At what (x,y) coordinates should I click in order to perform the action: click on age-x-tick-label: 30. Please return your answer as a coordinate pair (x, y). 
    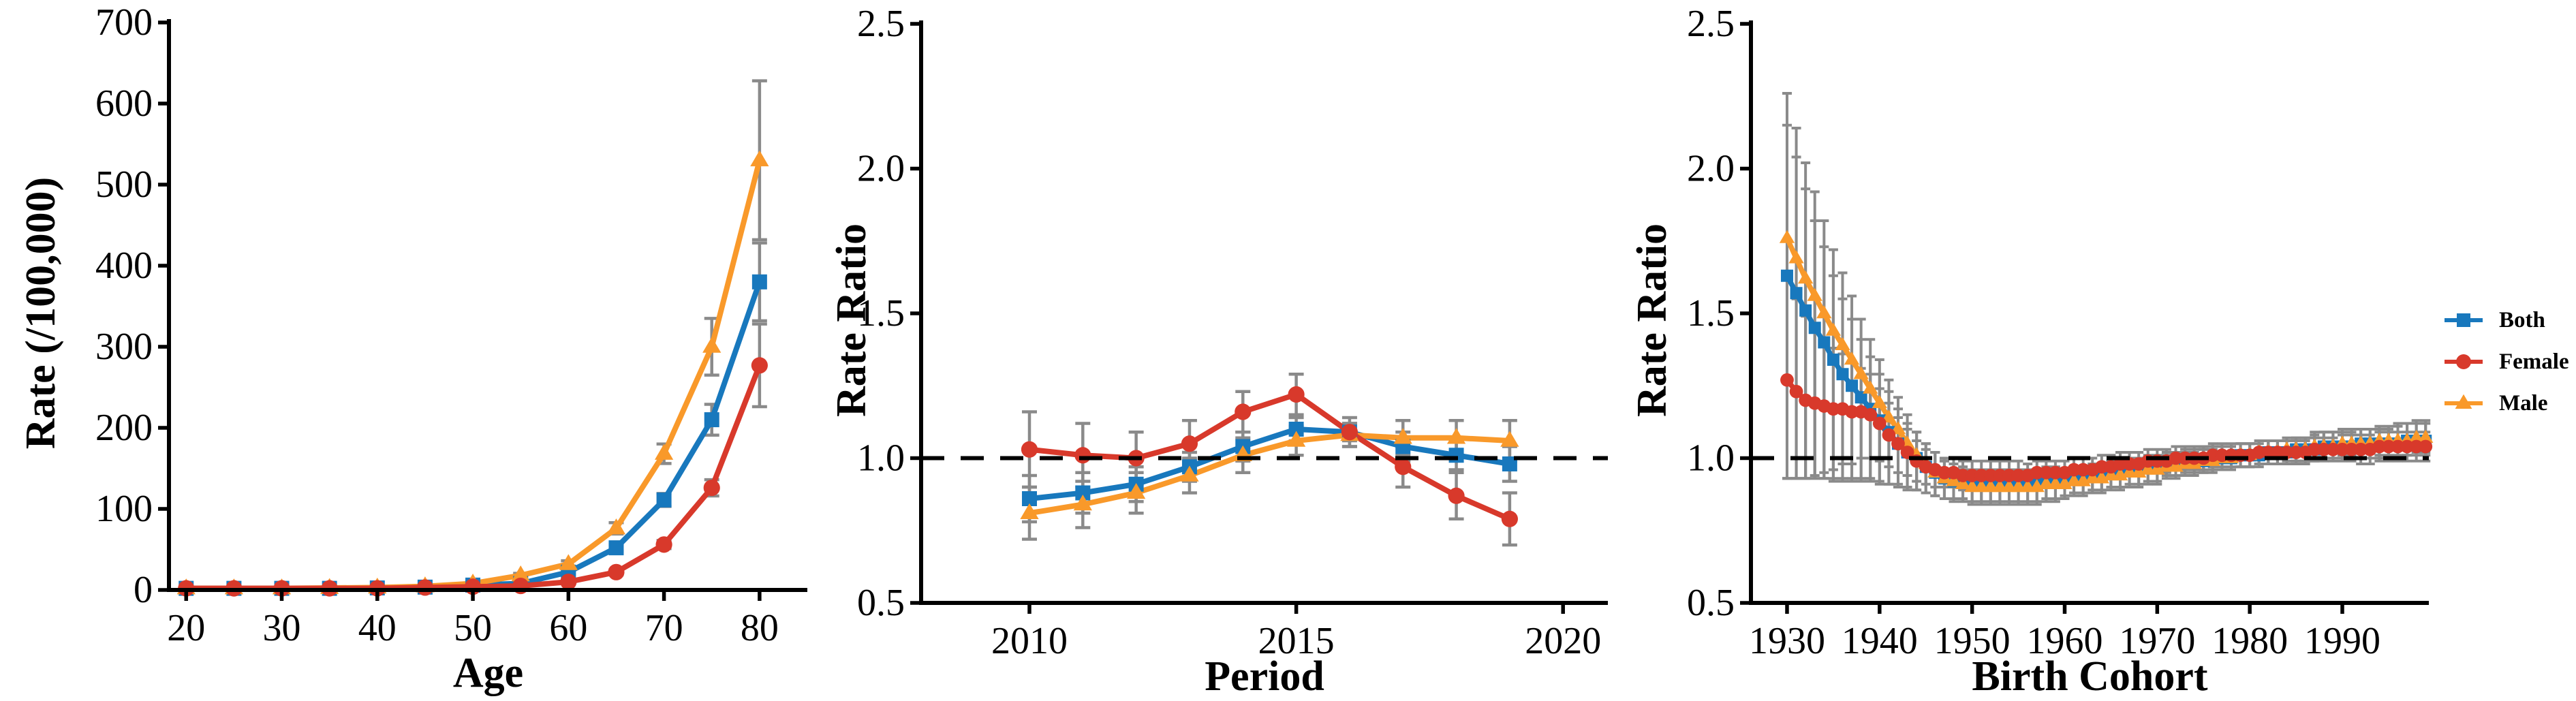
    Looking at the image, I should click on (282, 628).